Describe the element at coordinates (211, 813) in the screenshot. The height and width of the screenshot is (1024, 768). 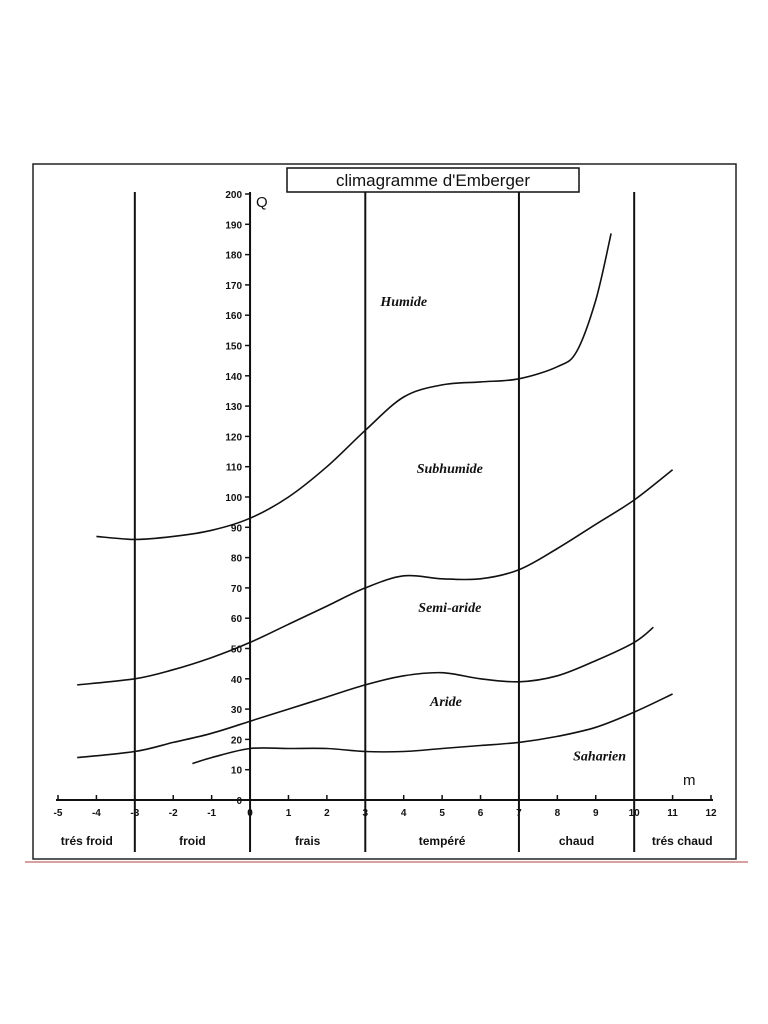
I see `x-tick-label: -1` at that location.